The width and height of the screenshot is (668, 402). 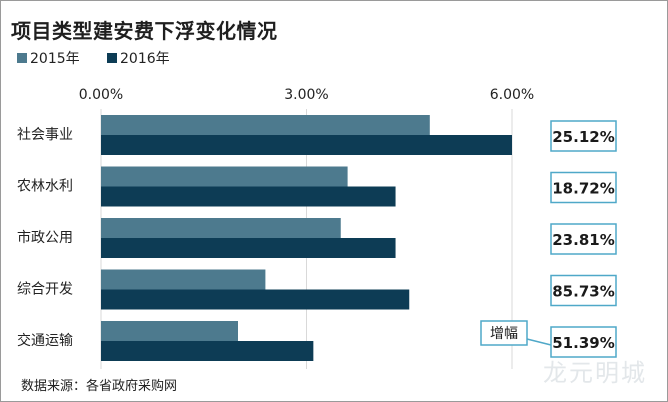 What do you see at coordinates (45, 290) in the screenshot?
I see `category-label: 综合开发` at bounding box center [45, 290].